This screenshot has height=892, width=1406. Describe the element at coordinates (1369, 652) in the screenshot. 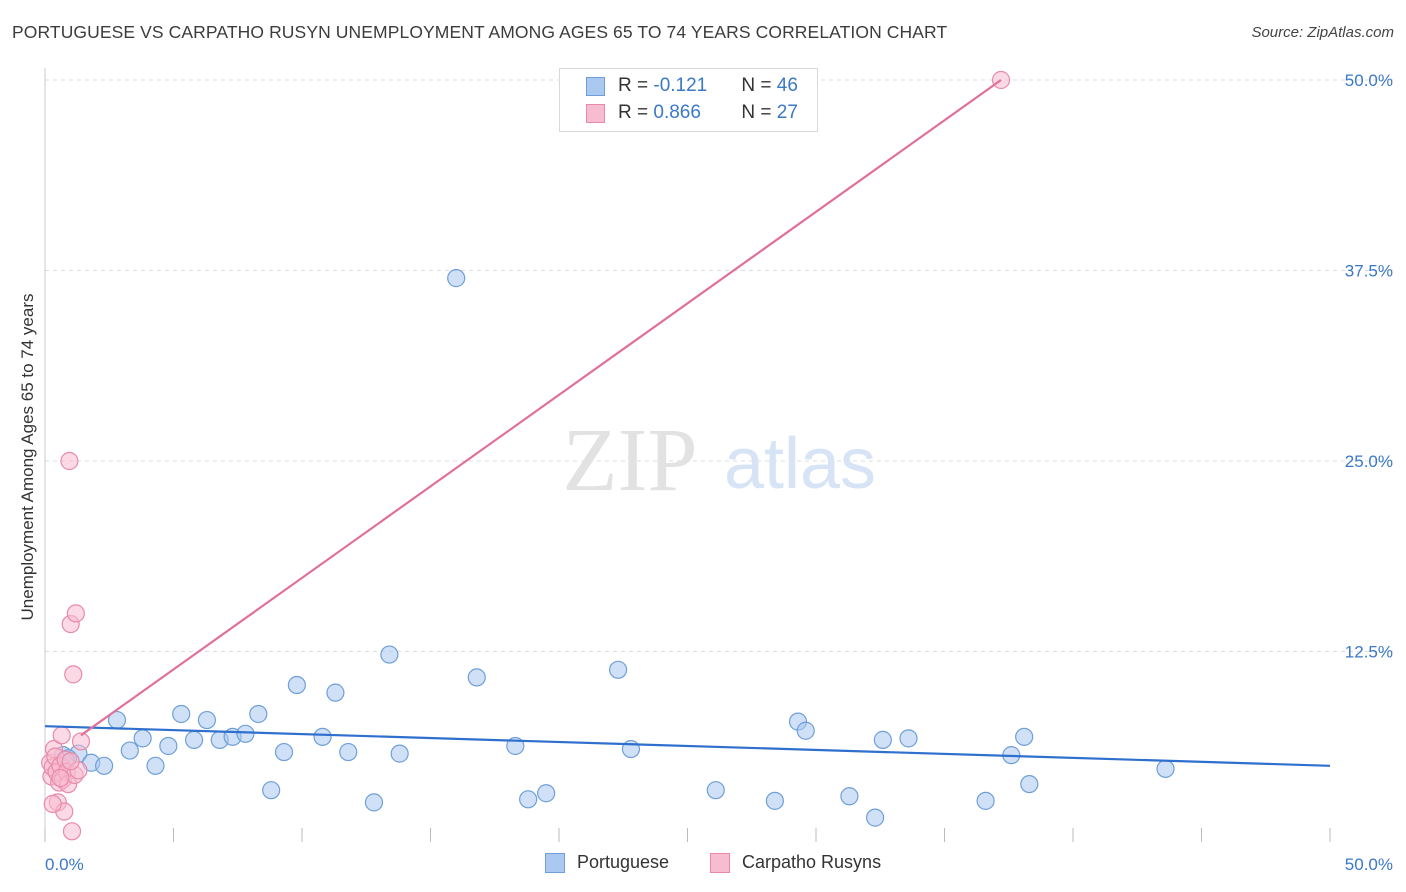

I see `y-tick-label: 12.5%` at that location.